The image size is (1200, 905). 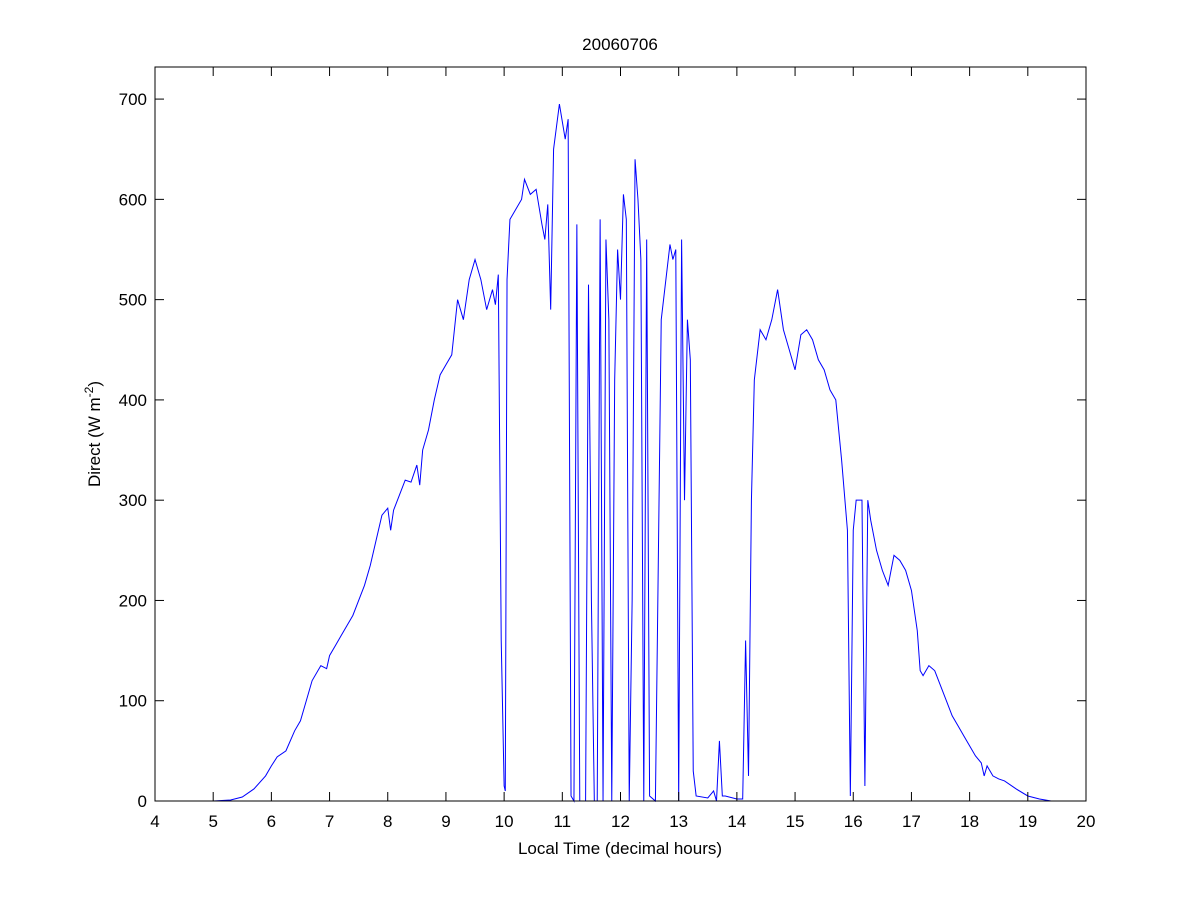 What do you see at coordinates (911, 821) in the screenshot?
I see `x-tick-label: 17` at bounding box center [911, 821].